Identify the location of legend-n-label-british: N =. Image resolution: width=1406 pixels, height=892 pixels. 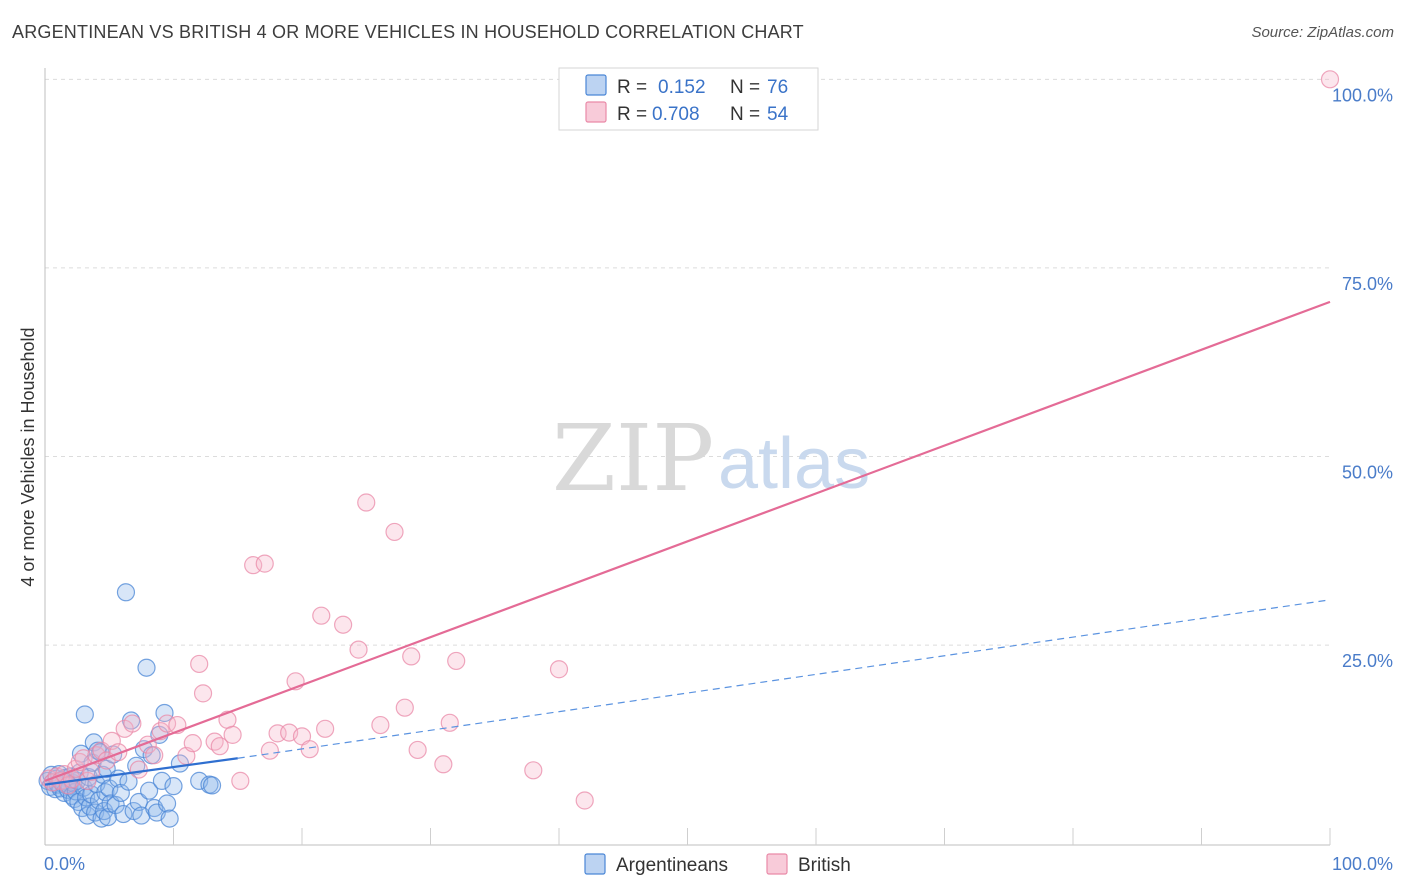
(745, 114).